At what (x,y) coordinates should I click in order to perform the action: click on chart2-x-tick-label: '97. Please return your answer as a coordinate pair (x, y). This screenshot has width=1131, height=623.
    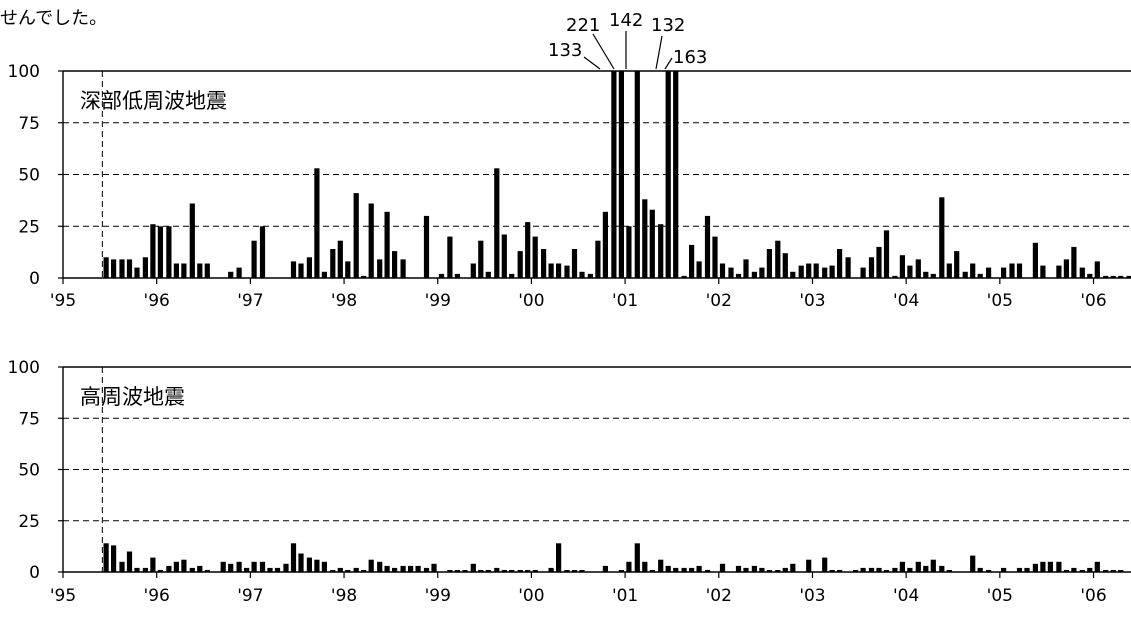
    Looking at the image, I should click on (250, 596).